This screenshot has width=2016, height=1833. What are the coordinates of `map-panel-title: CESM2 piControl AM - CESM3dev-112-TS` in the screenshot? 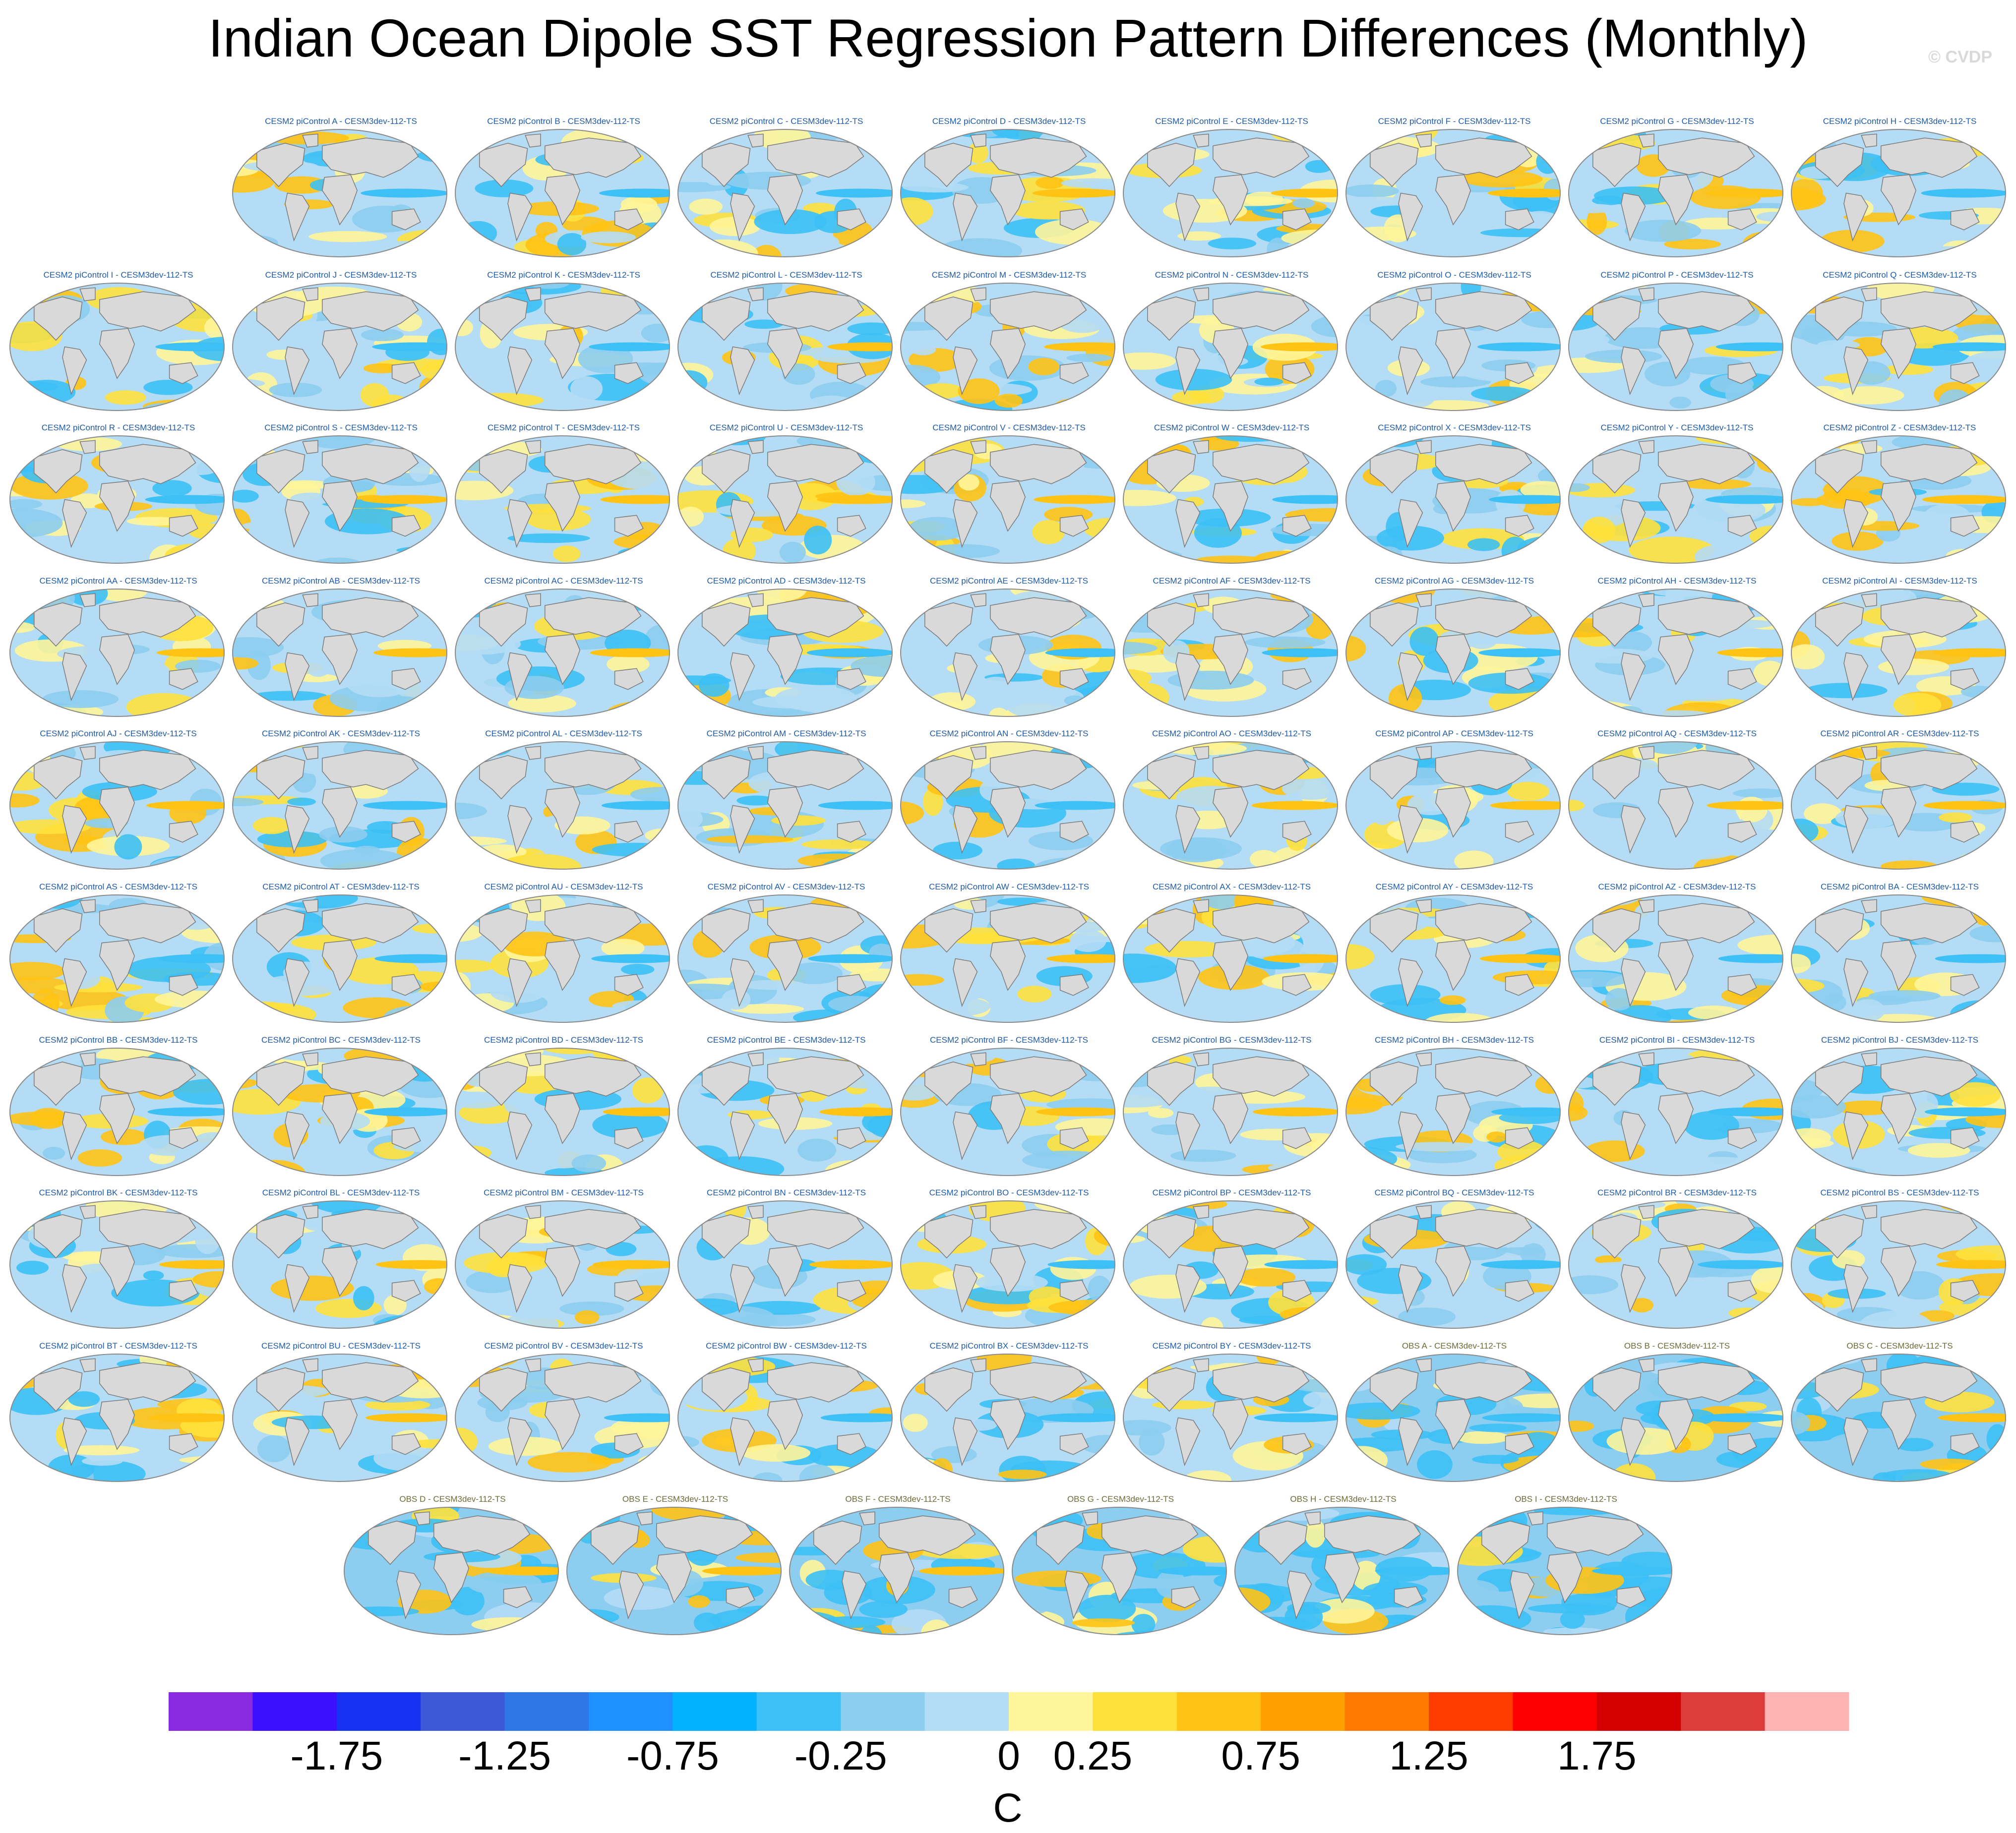 It's located at (786, 733).